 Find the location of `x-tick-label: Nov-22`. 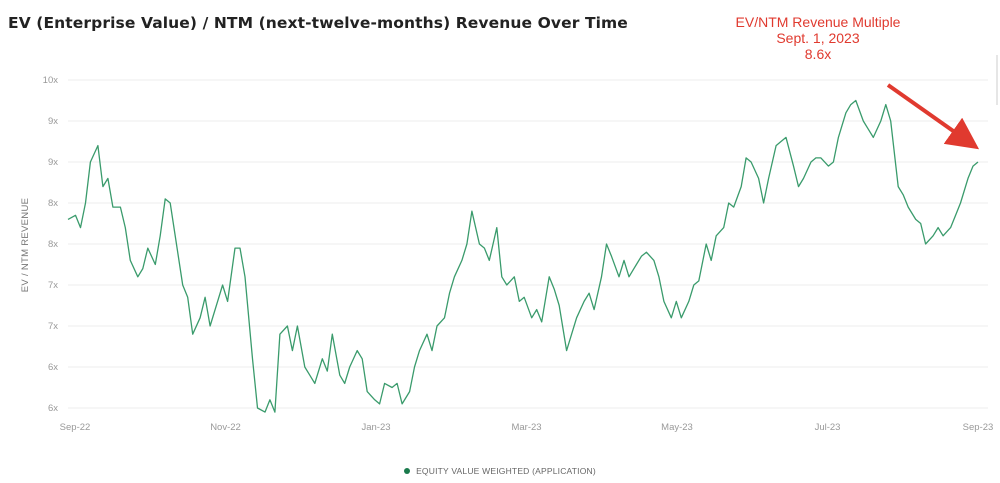

x-tick-label: Nov-22 is located at coordinates (225, 427).